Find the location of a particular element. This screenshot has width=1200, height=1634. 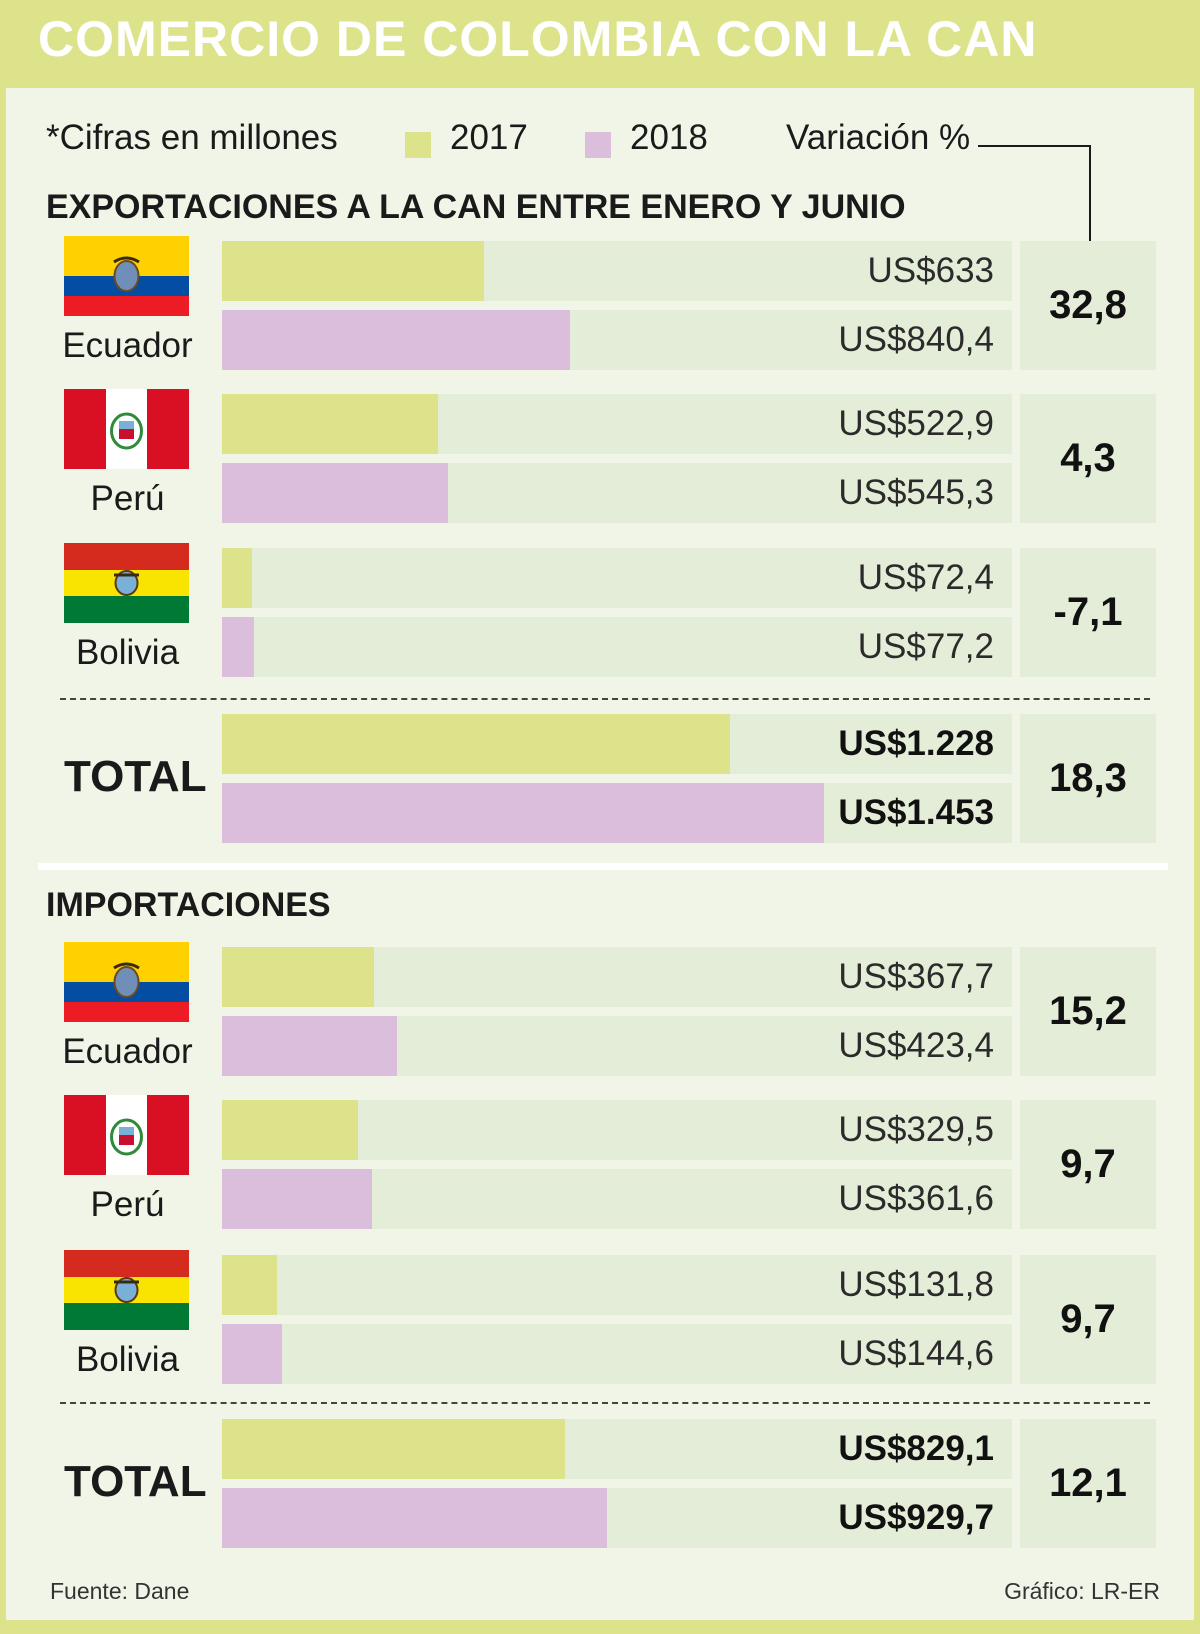

exports-bolivia-variation: -7,1 is located at coordinates (1088, 612).